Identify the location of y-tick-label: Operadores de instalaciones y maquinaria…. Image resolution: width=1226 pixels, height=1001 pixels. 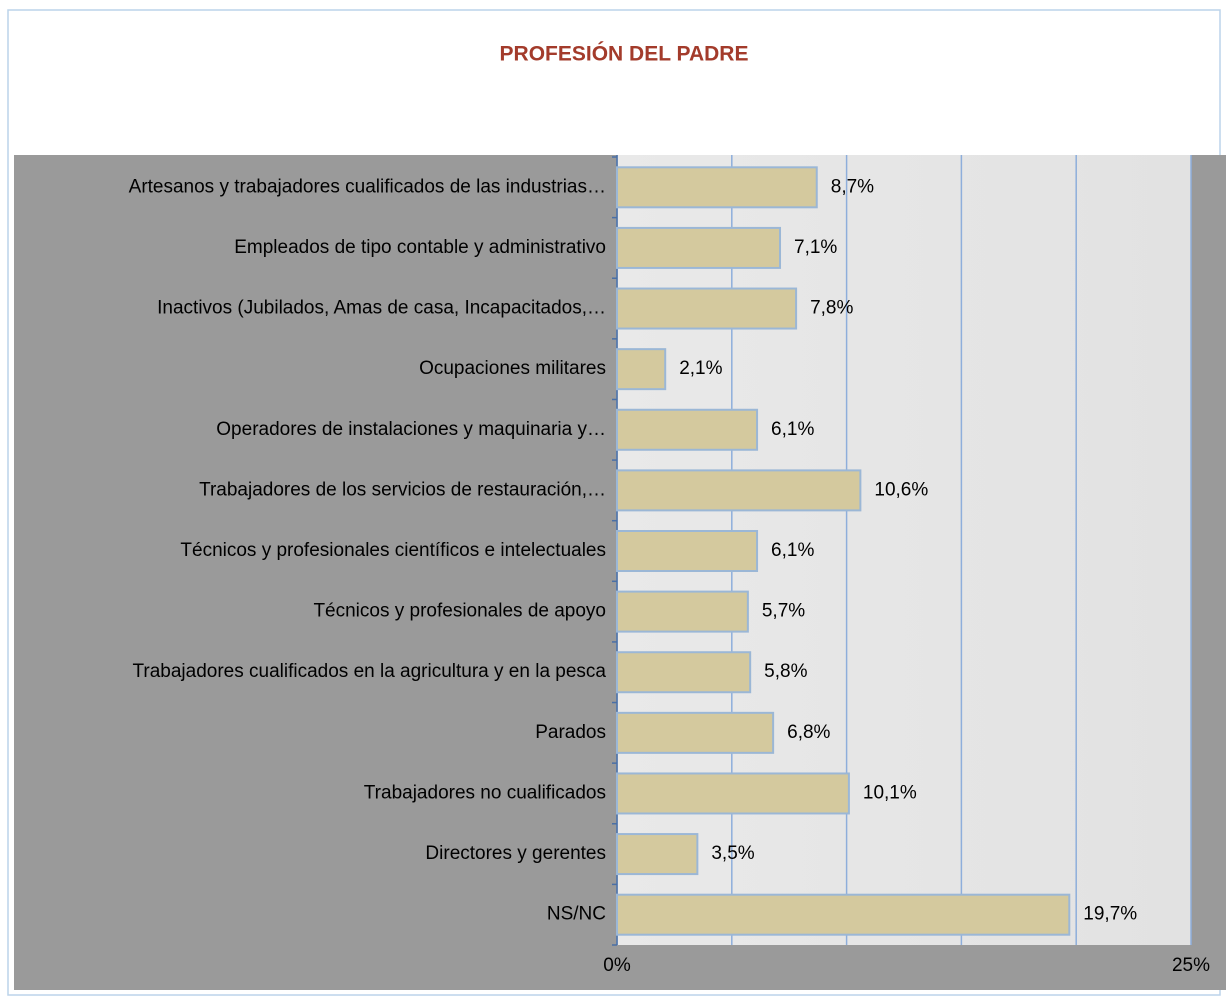
(411, 429).